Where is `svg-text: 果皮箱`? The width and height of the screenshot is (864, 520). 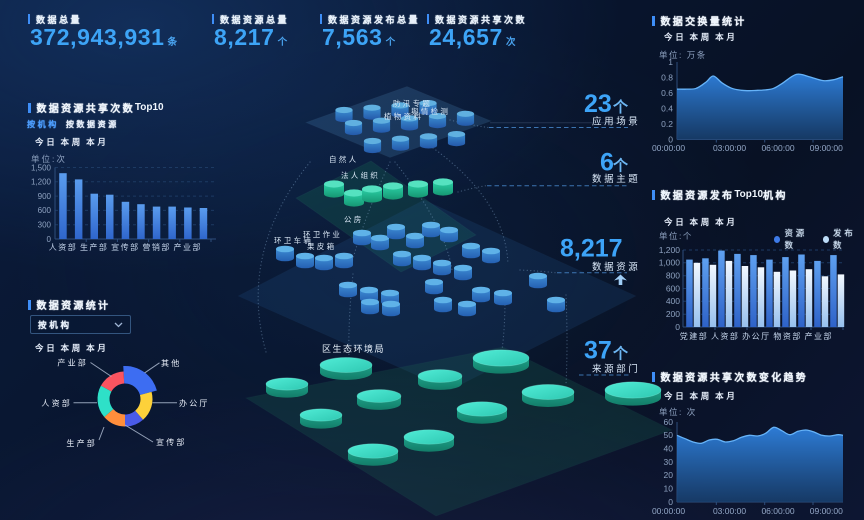 svg-text: 果皮箱 is located at coordinates (321, 246).